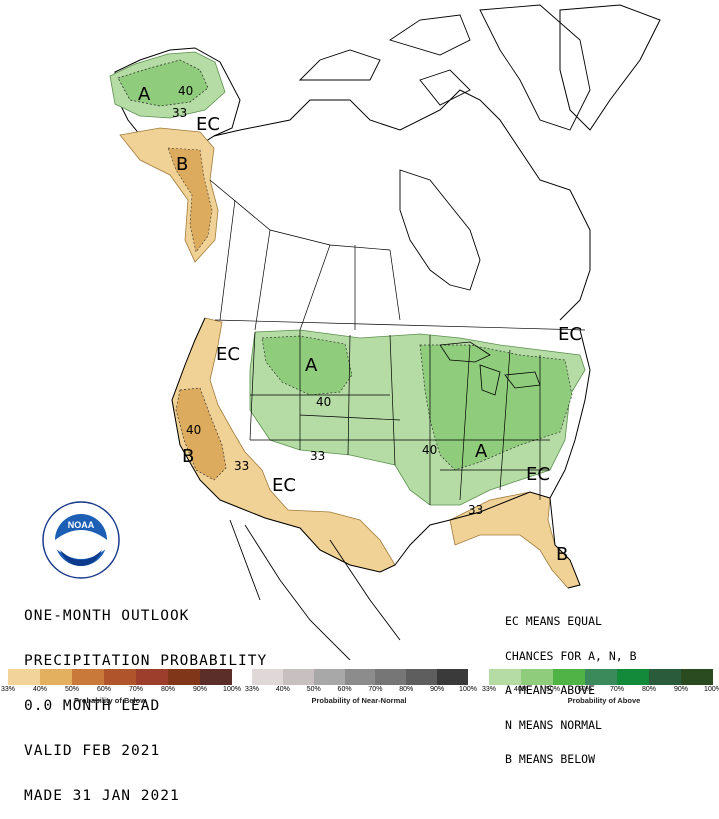 This screenshot has height=819, width=719. I want to click on greenland, so click(610, 67).